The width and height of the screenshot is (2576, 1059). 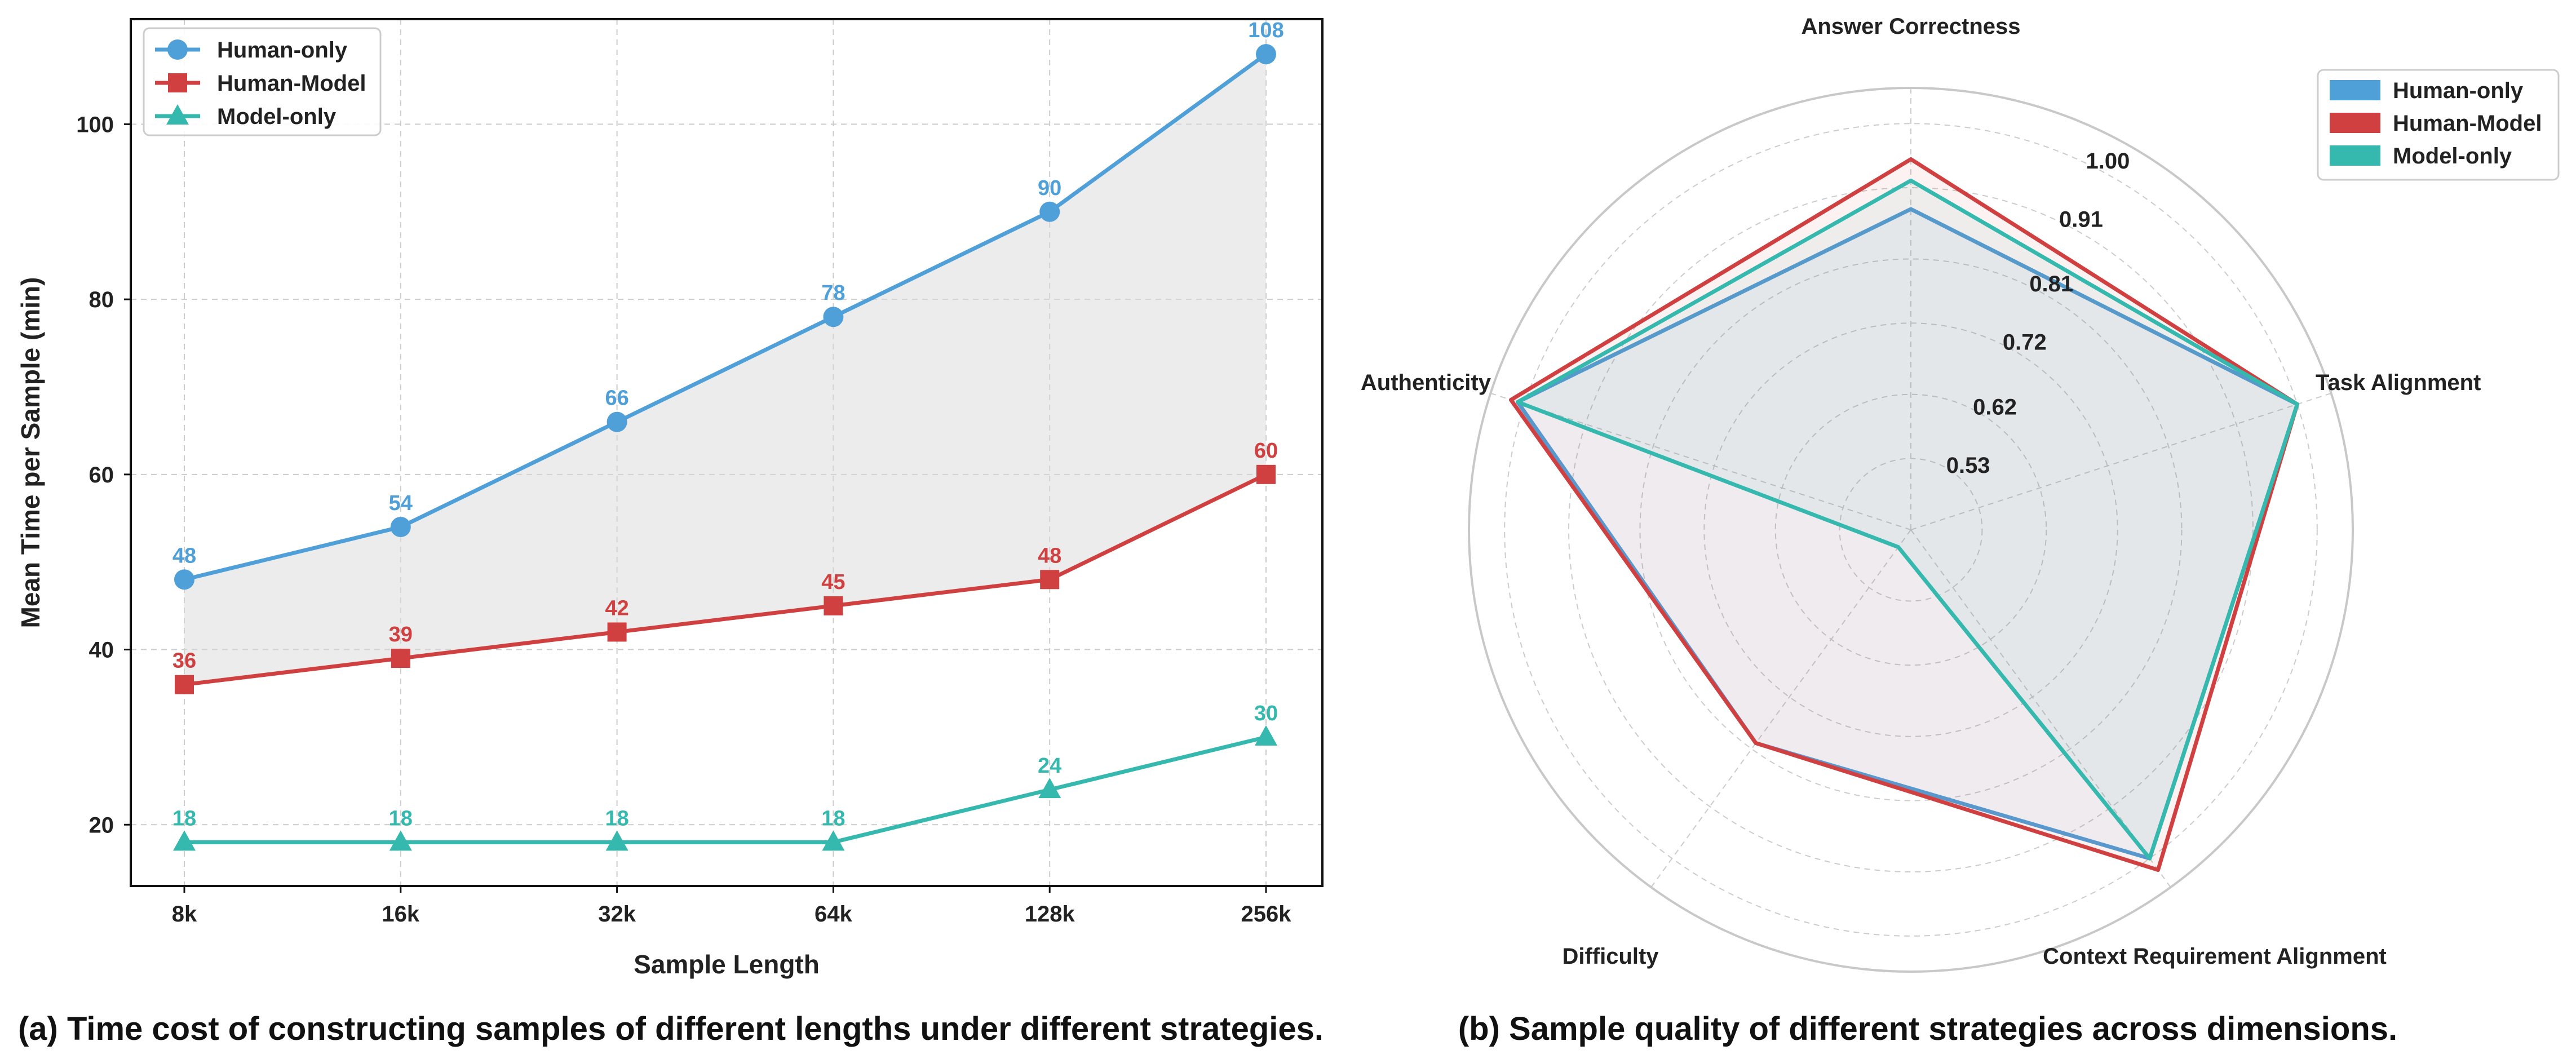 What do you see at coordinates (282, 50) in the screenshot?
I see `legend-label-human-only: Human-only` at bounding box center [282, 50].